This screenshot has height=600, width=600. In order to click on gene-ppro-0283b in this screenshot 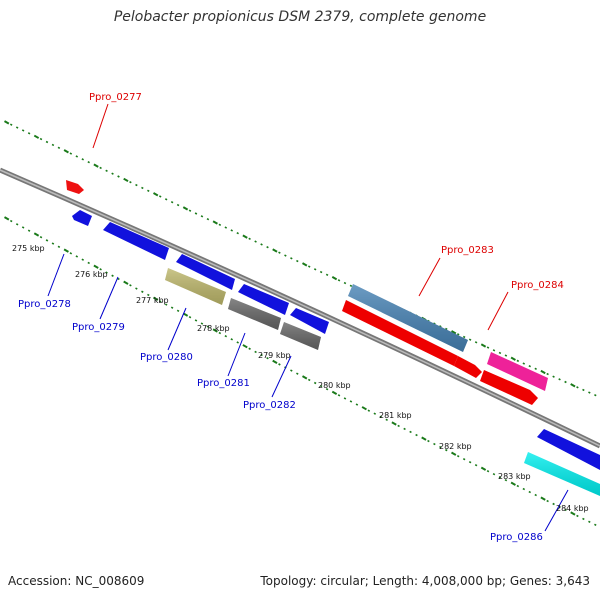, I will do `click(400, 333)`.